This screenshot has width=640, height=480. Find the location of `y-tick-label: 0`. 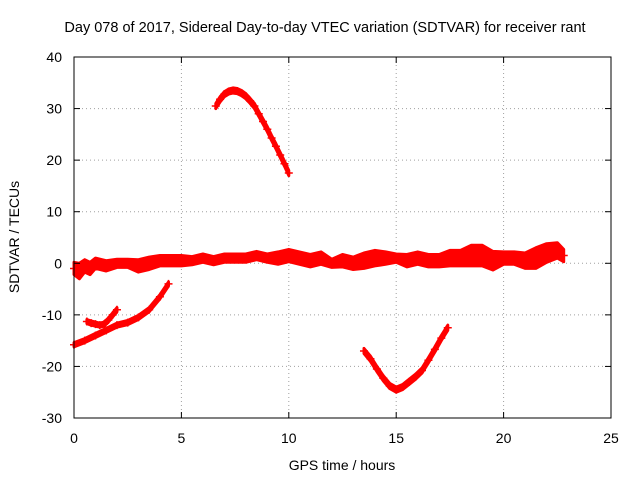

y-tick-label: 0 is located at coordinates (58, 263).